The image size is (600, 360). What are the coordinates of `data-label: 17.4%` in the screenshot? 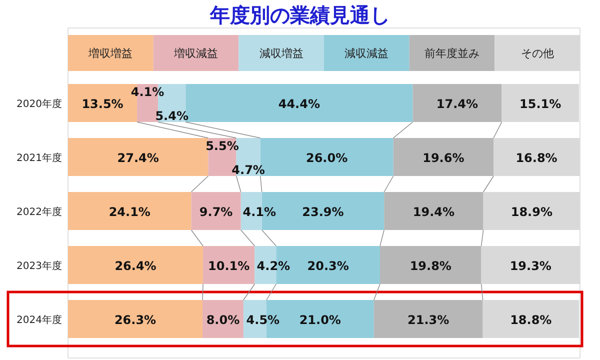 It's located at (457, 104).